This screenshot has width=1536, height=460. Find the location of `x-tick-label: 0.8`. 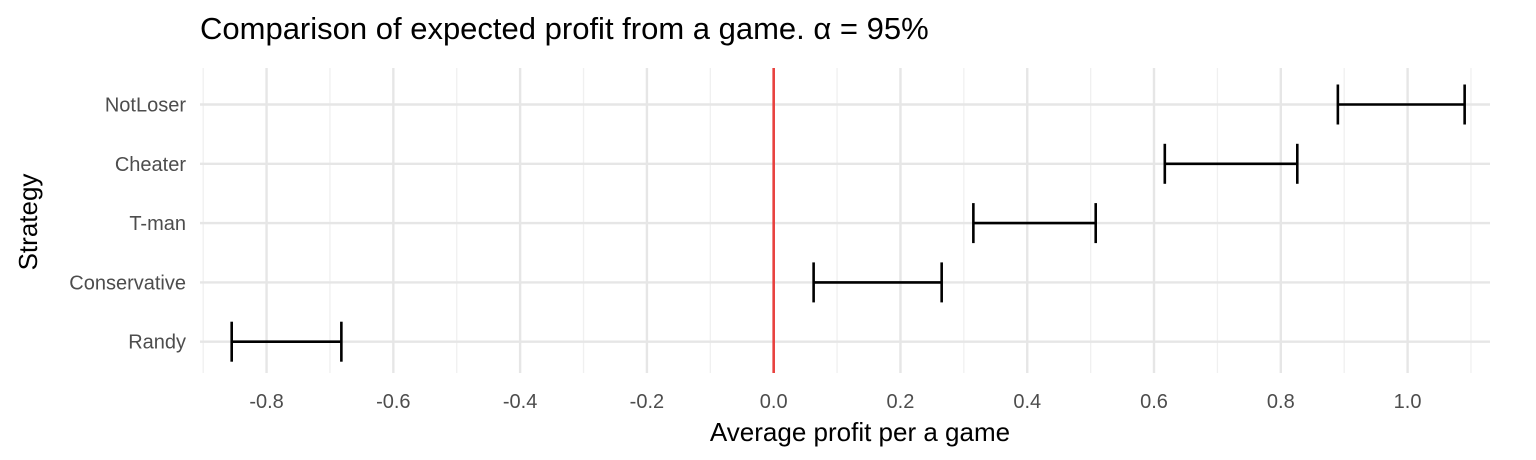

x-tick-label: 0.8 is located at coordinates (1281, 402).